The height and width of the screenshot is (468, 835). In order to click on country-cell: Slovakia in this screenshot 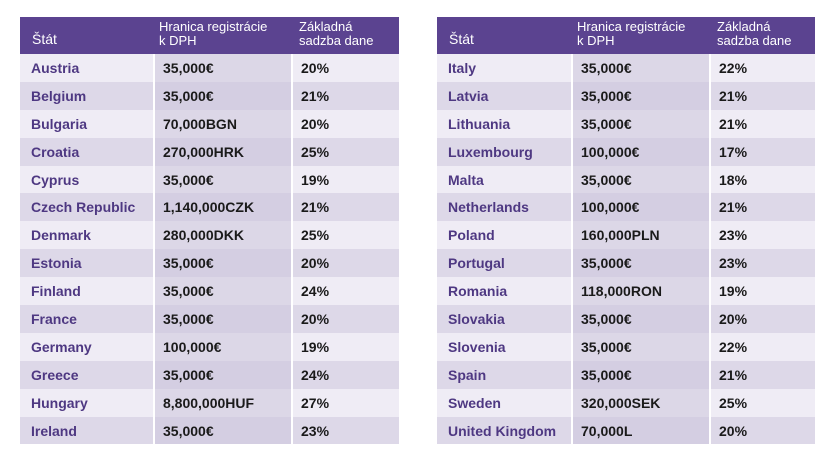, I will do `click(504, 319)`.